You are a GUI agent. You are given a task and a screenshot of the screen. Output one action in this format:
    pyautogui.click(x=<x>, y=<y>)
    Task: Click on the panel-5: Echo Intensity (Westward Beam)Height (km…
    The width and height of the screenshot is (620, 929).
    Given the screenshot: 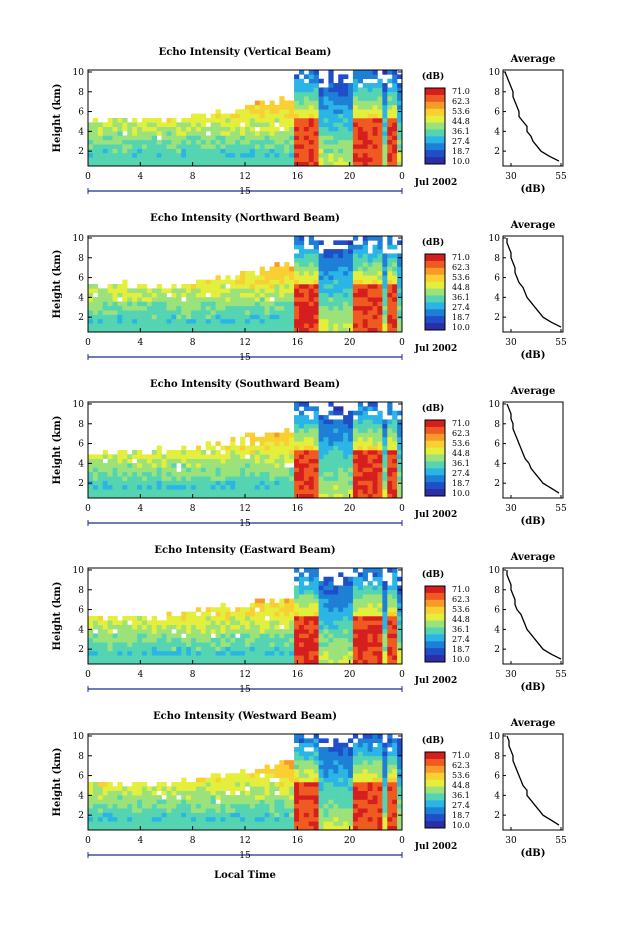 What is the action you would take?
    pyautogui.click(x=309, y=786)
    